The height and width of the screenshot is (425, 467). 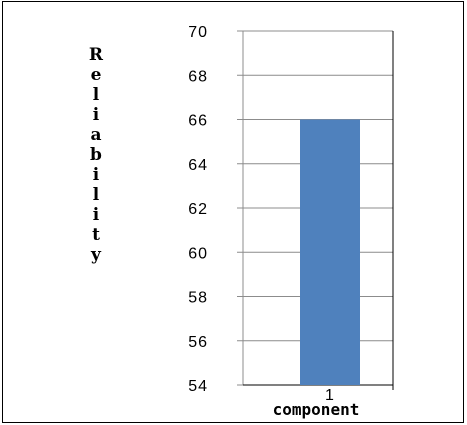 What do you see at coordinates (198, 165) in the screenshot?
I see `y-tick-label: 64` at bounding box center [198, 165].